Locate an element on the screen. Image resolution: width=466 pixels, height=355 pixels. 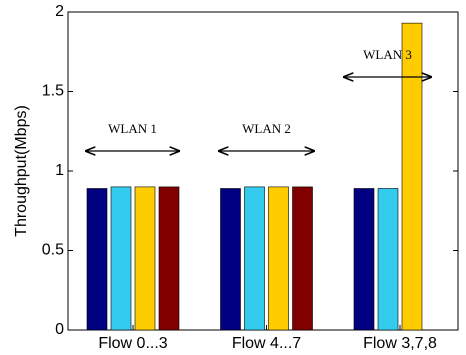
annotation: WLAN 1 is located at coordinates (132, 128).